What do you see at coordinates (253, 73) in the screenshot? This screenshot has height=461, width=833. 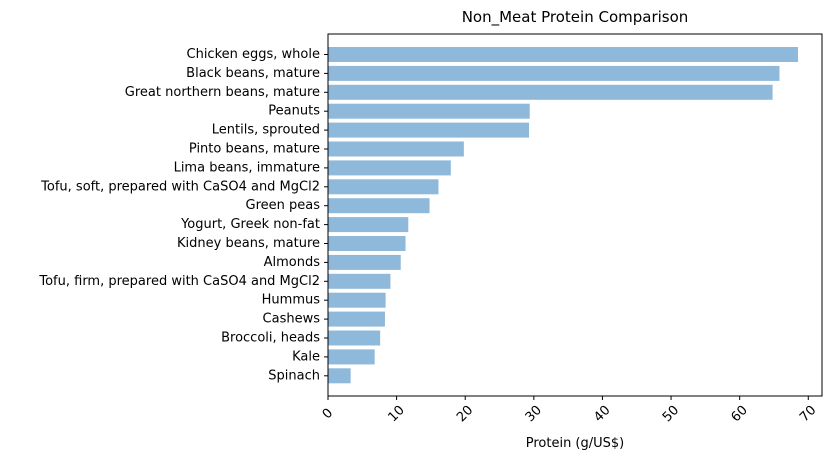 I see `y-tick-label: Black beans, mature` at bounding box center [253, 73].